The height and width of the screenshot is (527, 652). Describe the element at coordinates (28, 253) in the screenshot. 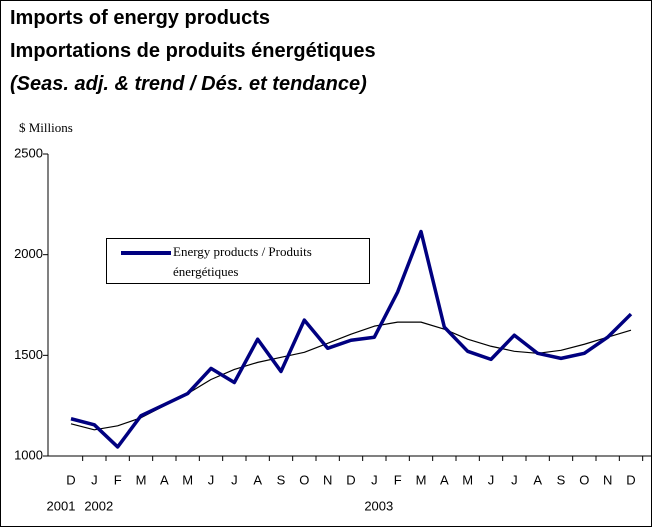

I see `y-tick-label: 2000` at that location.